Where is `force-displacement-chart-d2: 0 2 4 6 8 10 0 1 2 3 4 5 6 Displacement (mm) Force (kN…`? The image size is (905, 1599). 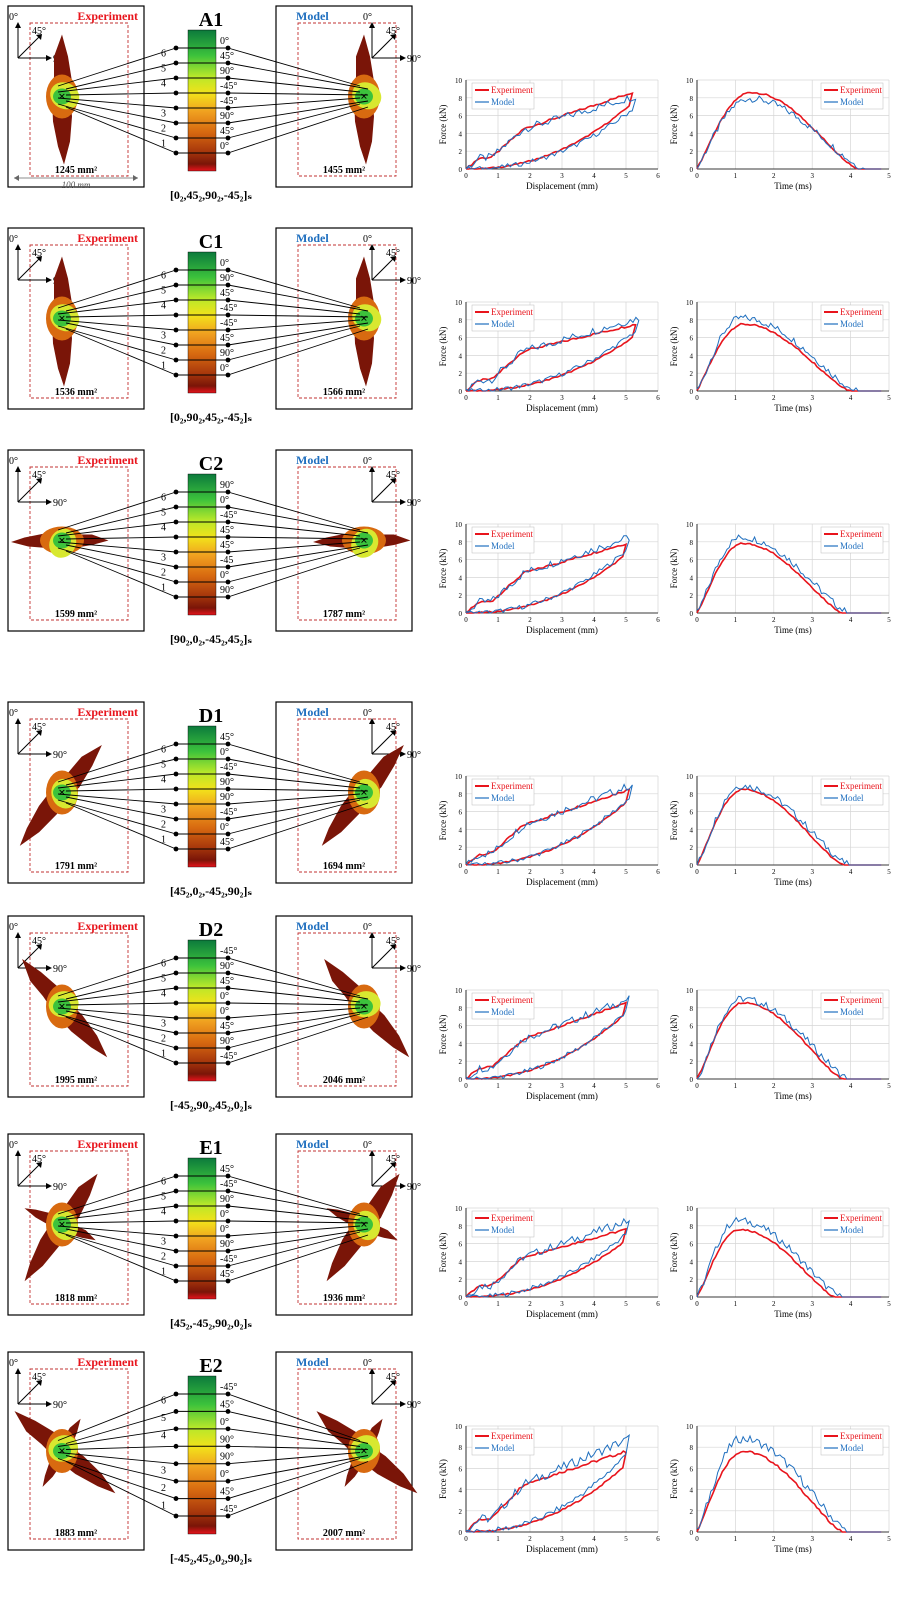 force-displacement-chart-d2: 0 2 4 6 8 10 0 1 2 3 4 5 6 Displacement (mm) Force (kN… is located at coordinates (549, 1044).